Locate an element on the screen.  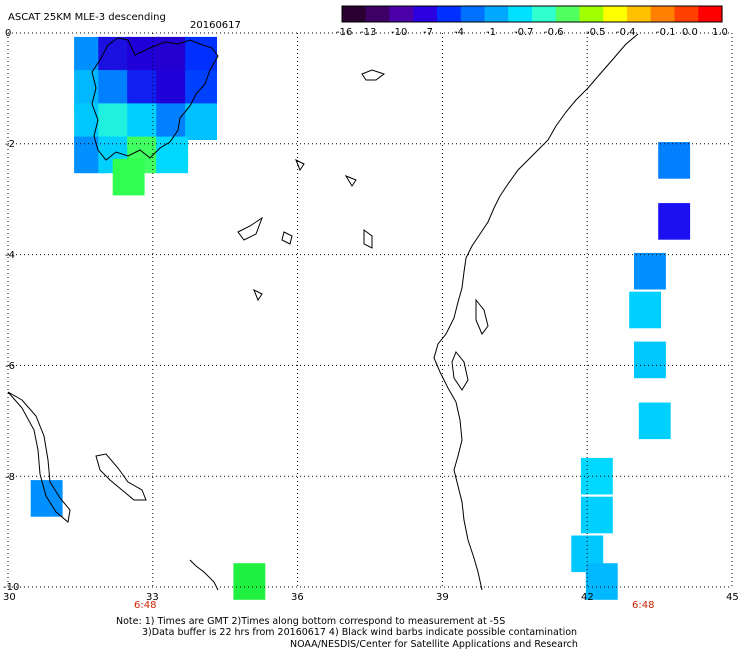
x-tick-label: 36 is located at coordinates (297, 597).